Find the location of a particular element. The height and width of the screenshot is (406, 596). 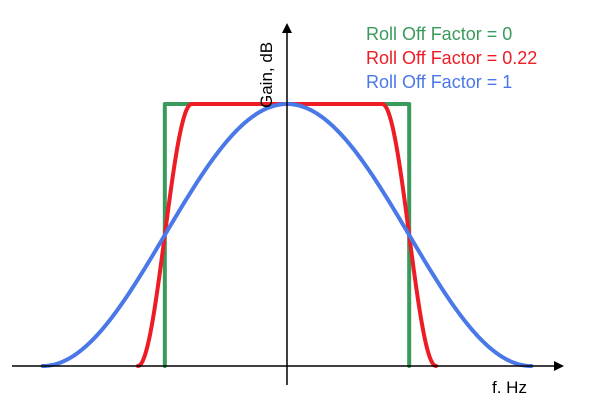

legend-entry-roll-off-0-22: Roll Off Factor = 0.22 is located at coordinates (451, 58).